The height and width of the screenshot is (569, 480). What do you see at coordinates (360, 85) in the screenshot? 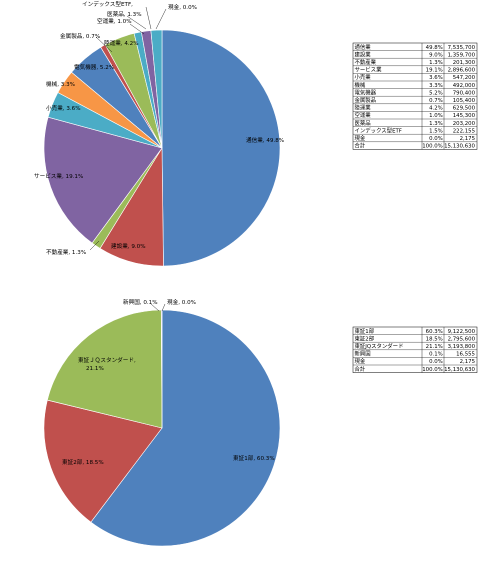
I see `table-cell-name: 機械` at bounding box center [360, 85].